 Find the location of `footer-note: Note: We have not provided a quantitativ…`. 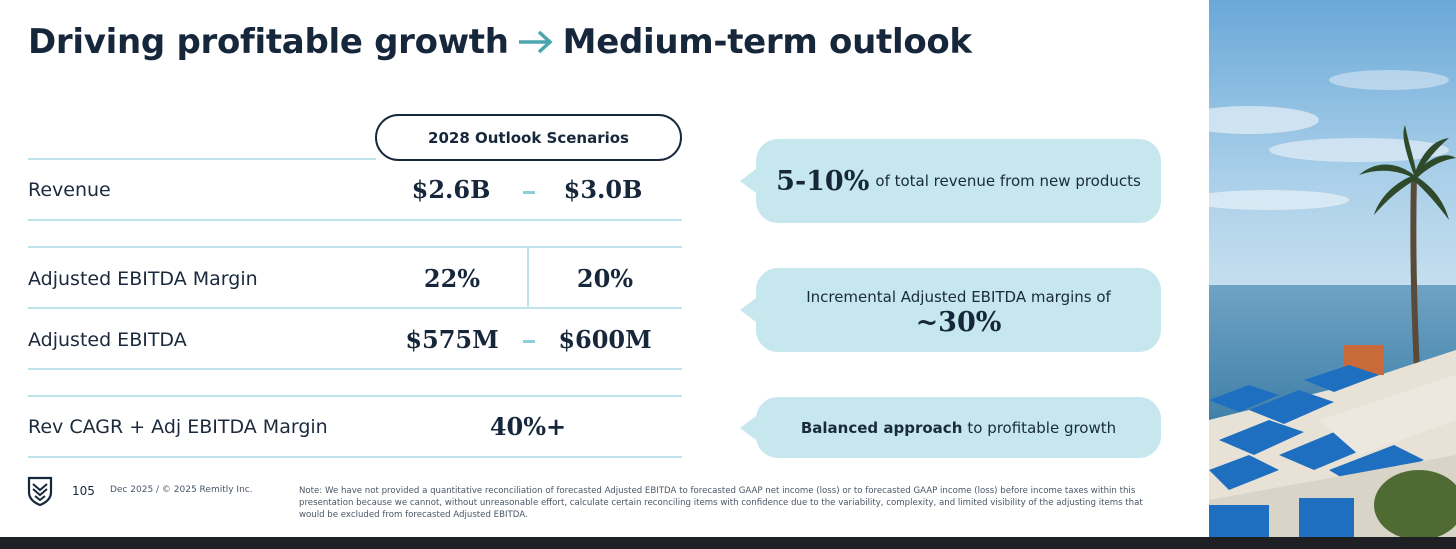

footer-note: Note: We have not provided a quantitativ… is located at coordinates (721, 503).